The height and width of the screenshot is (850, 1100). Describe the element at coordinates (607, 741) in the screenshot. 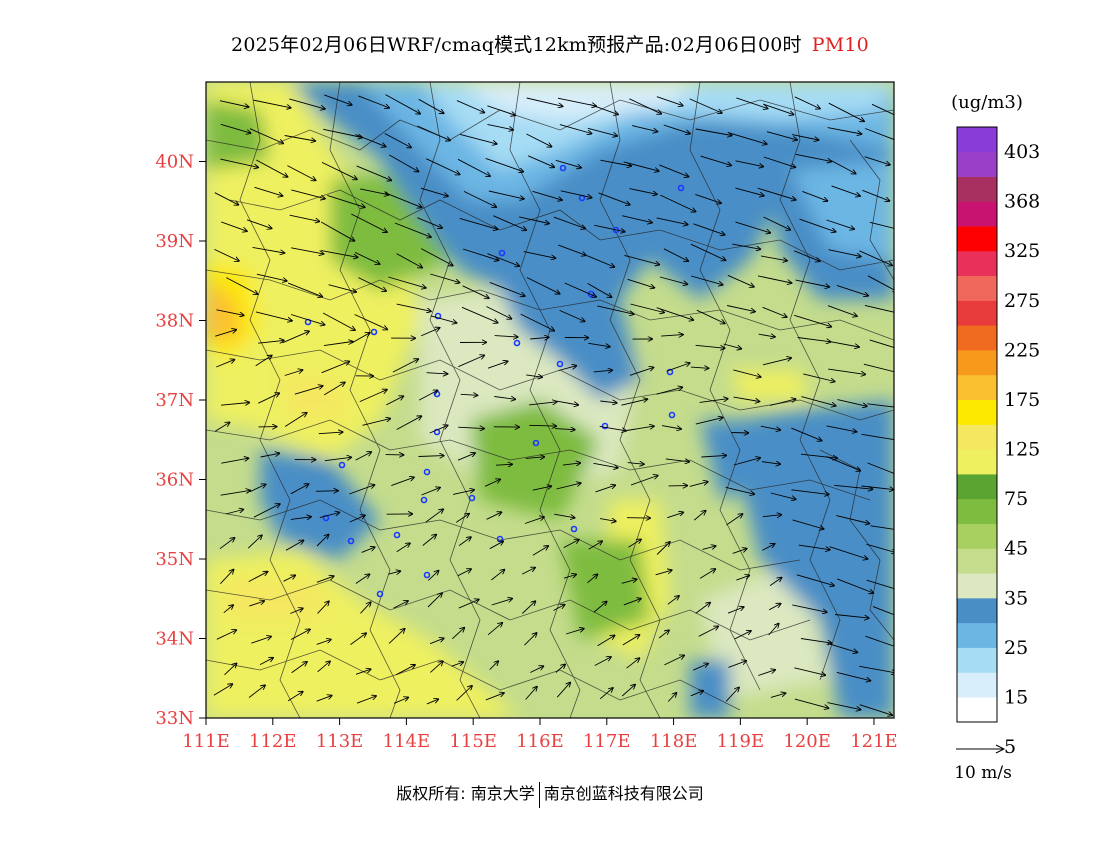

I see `lon-tick-label: 117E` at that location.